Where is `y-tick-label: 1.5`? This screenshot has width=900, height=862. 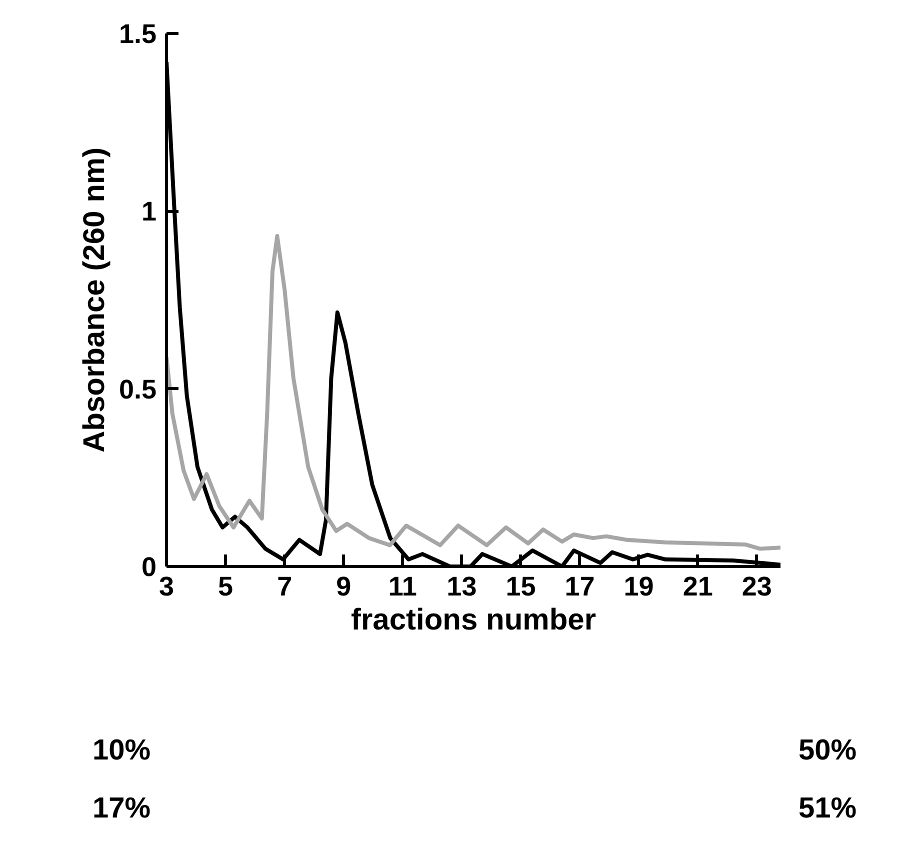
y-tick-label: 1.5 is located at coordinates (137, 34).